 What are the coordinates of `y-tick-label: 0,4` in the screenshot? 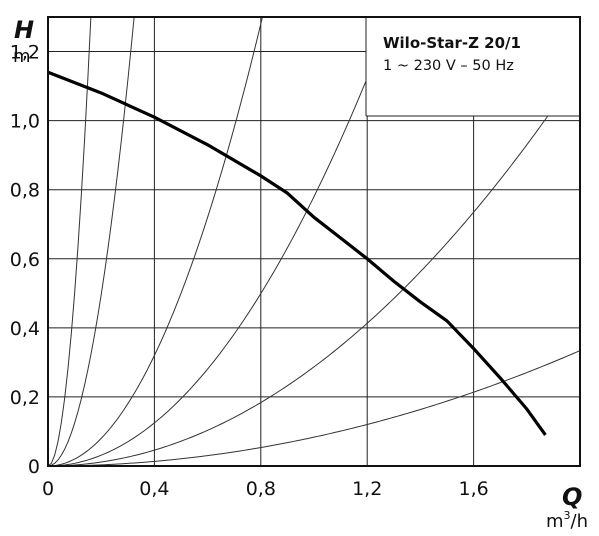 It's located at (25, 329).